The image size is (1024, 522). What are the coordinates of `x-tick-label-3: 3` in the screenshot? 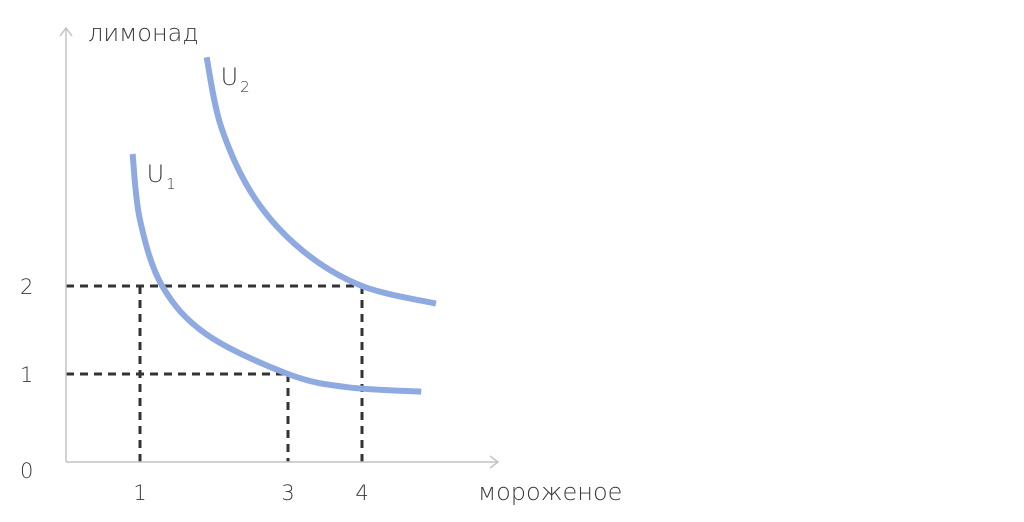 It's located at (287, 493).